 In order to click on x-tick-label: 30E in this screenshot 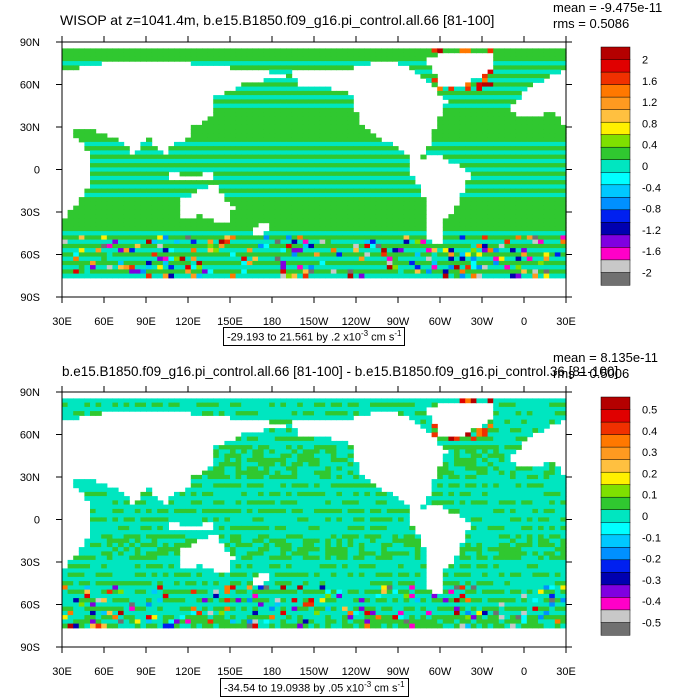, I will do `click(566, 322)`.